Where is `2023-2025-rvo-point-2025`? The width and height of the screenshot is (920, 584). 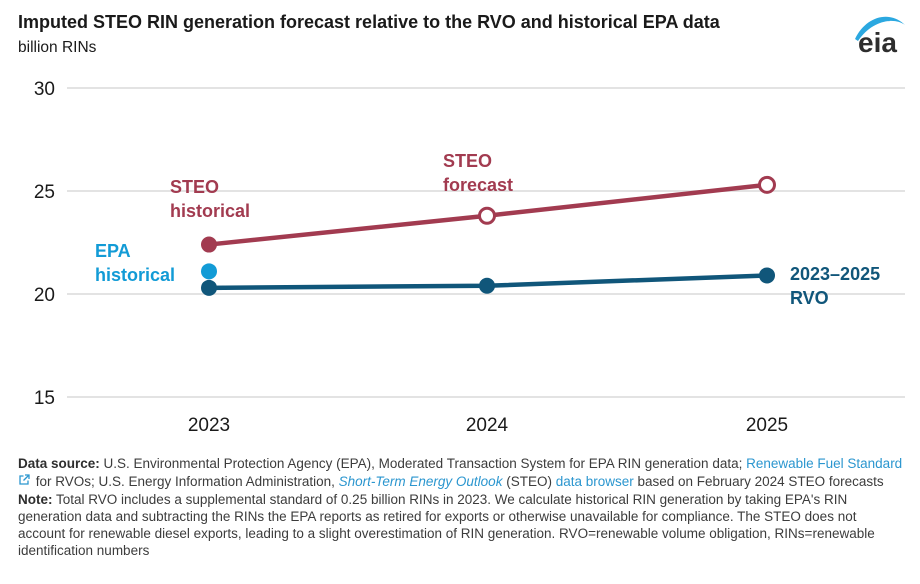
2023-2025-rvo-point-2025 is located at coordinates (767, 275).